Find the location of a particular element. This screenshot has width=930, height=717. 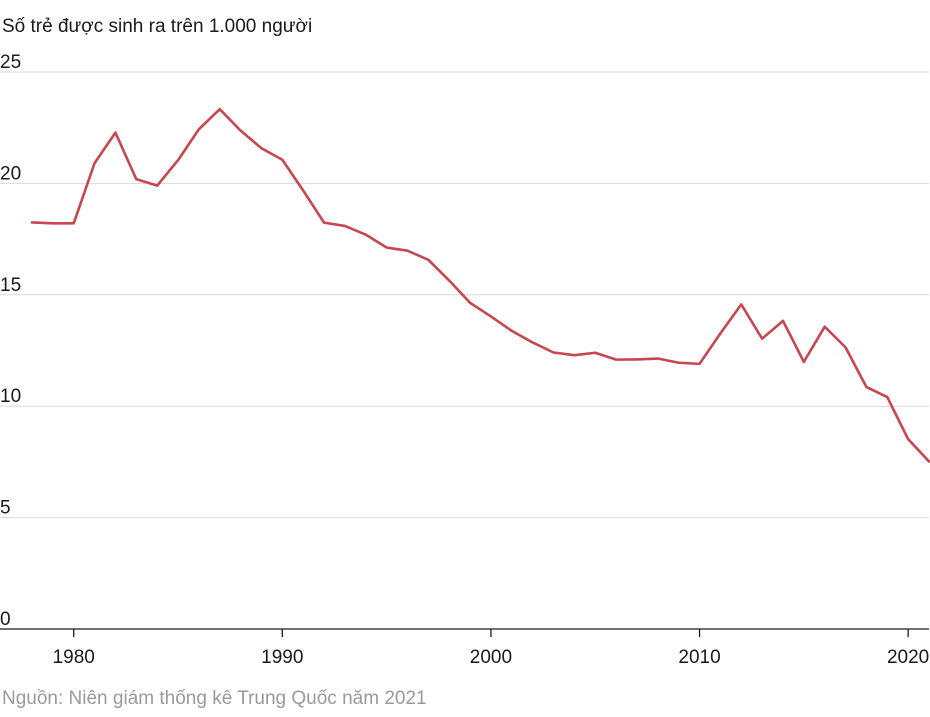

y-tick-label: 25 is located at coordinates (10, 62).